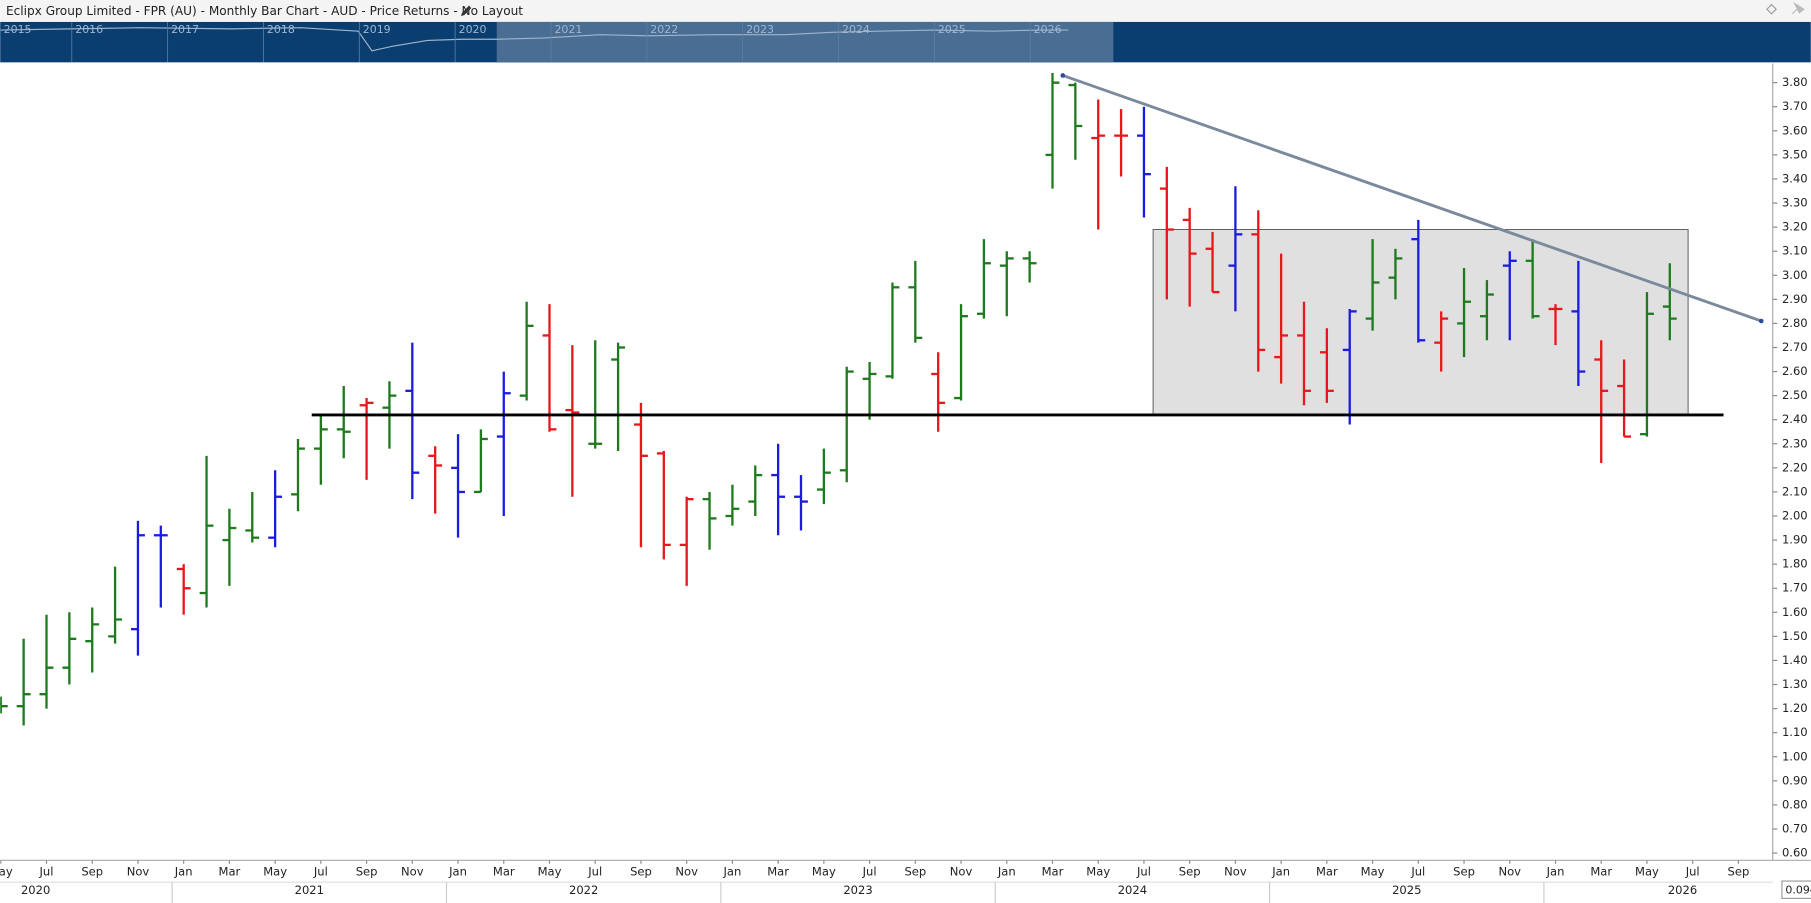 This screenshot has height=903, width=1811. What do you see at coordinates (856, 29) in the screenshot?
I see `navigator-year: 2024` at bounding box center [856, 29].